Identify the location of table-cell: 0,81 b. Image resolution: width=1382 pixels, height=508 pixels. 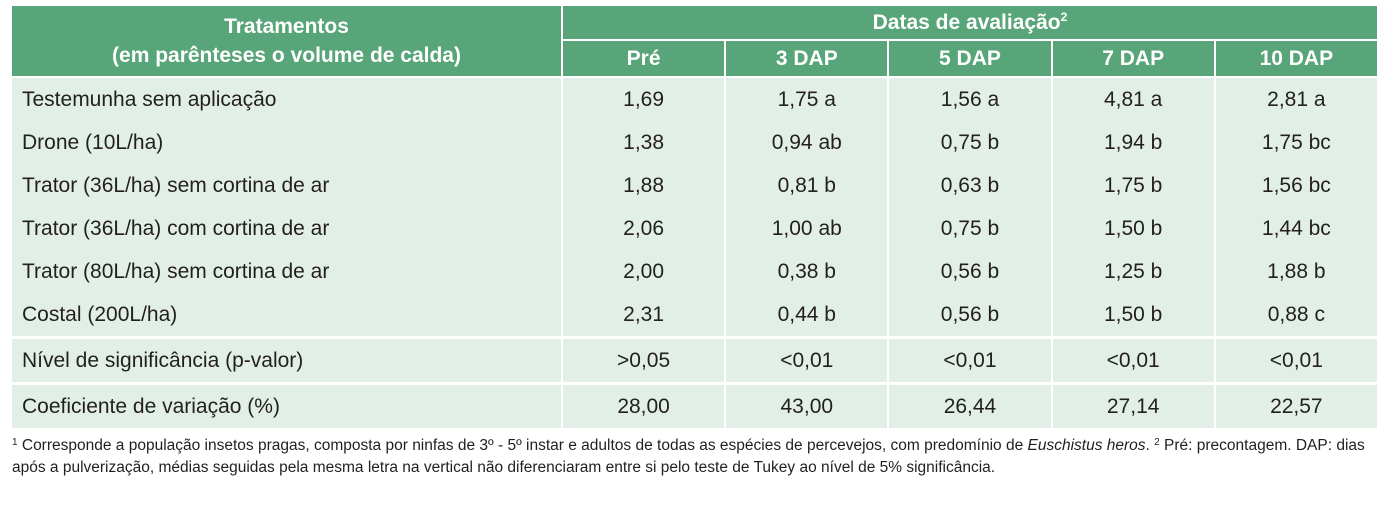
(807, 185).